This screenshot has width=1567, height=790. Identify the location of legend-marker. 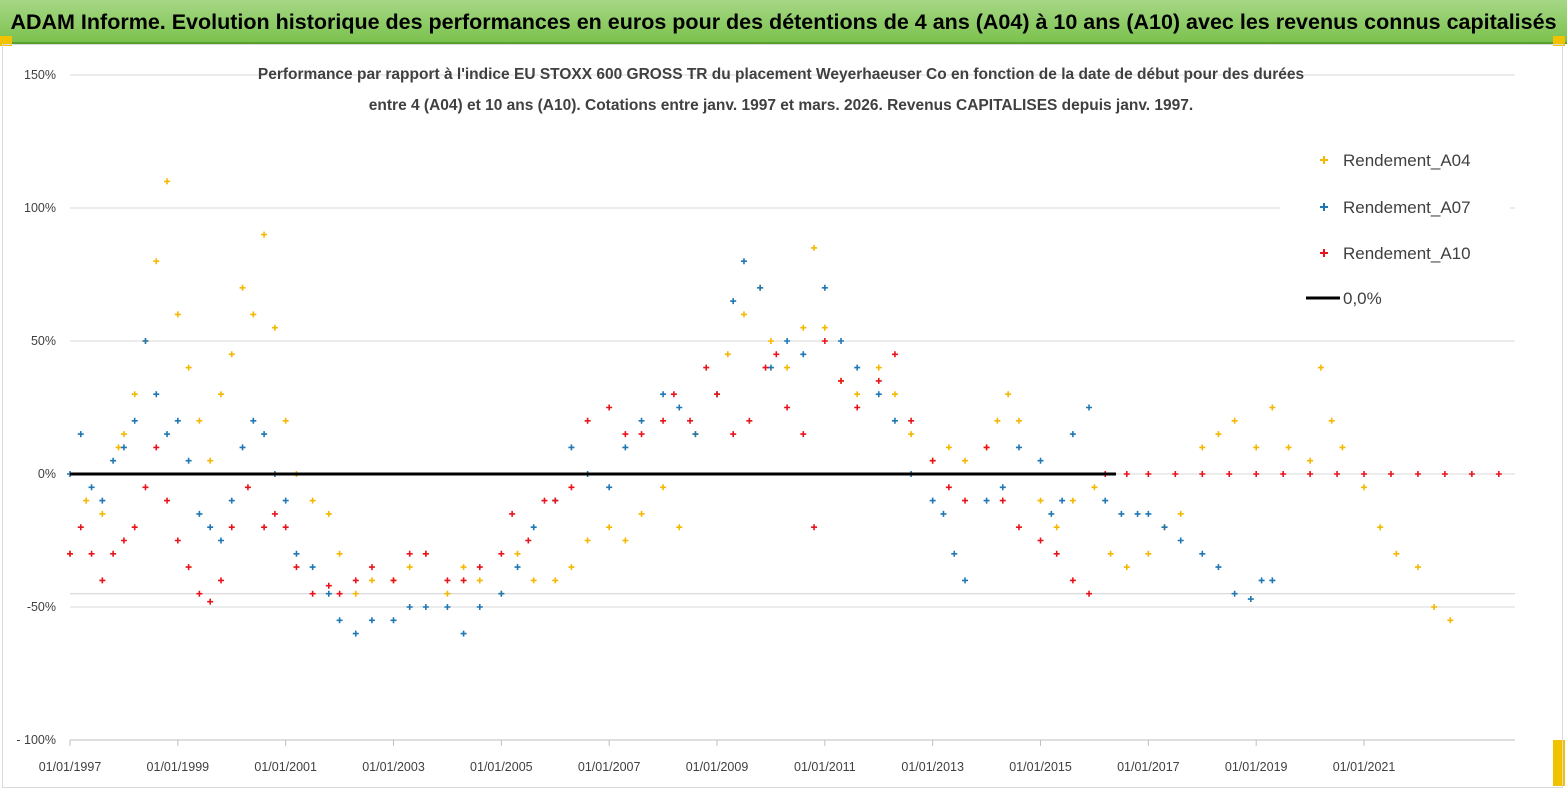
(1324, 207).